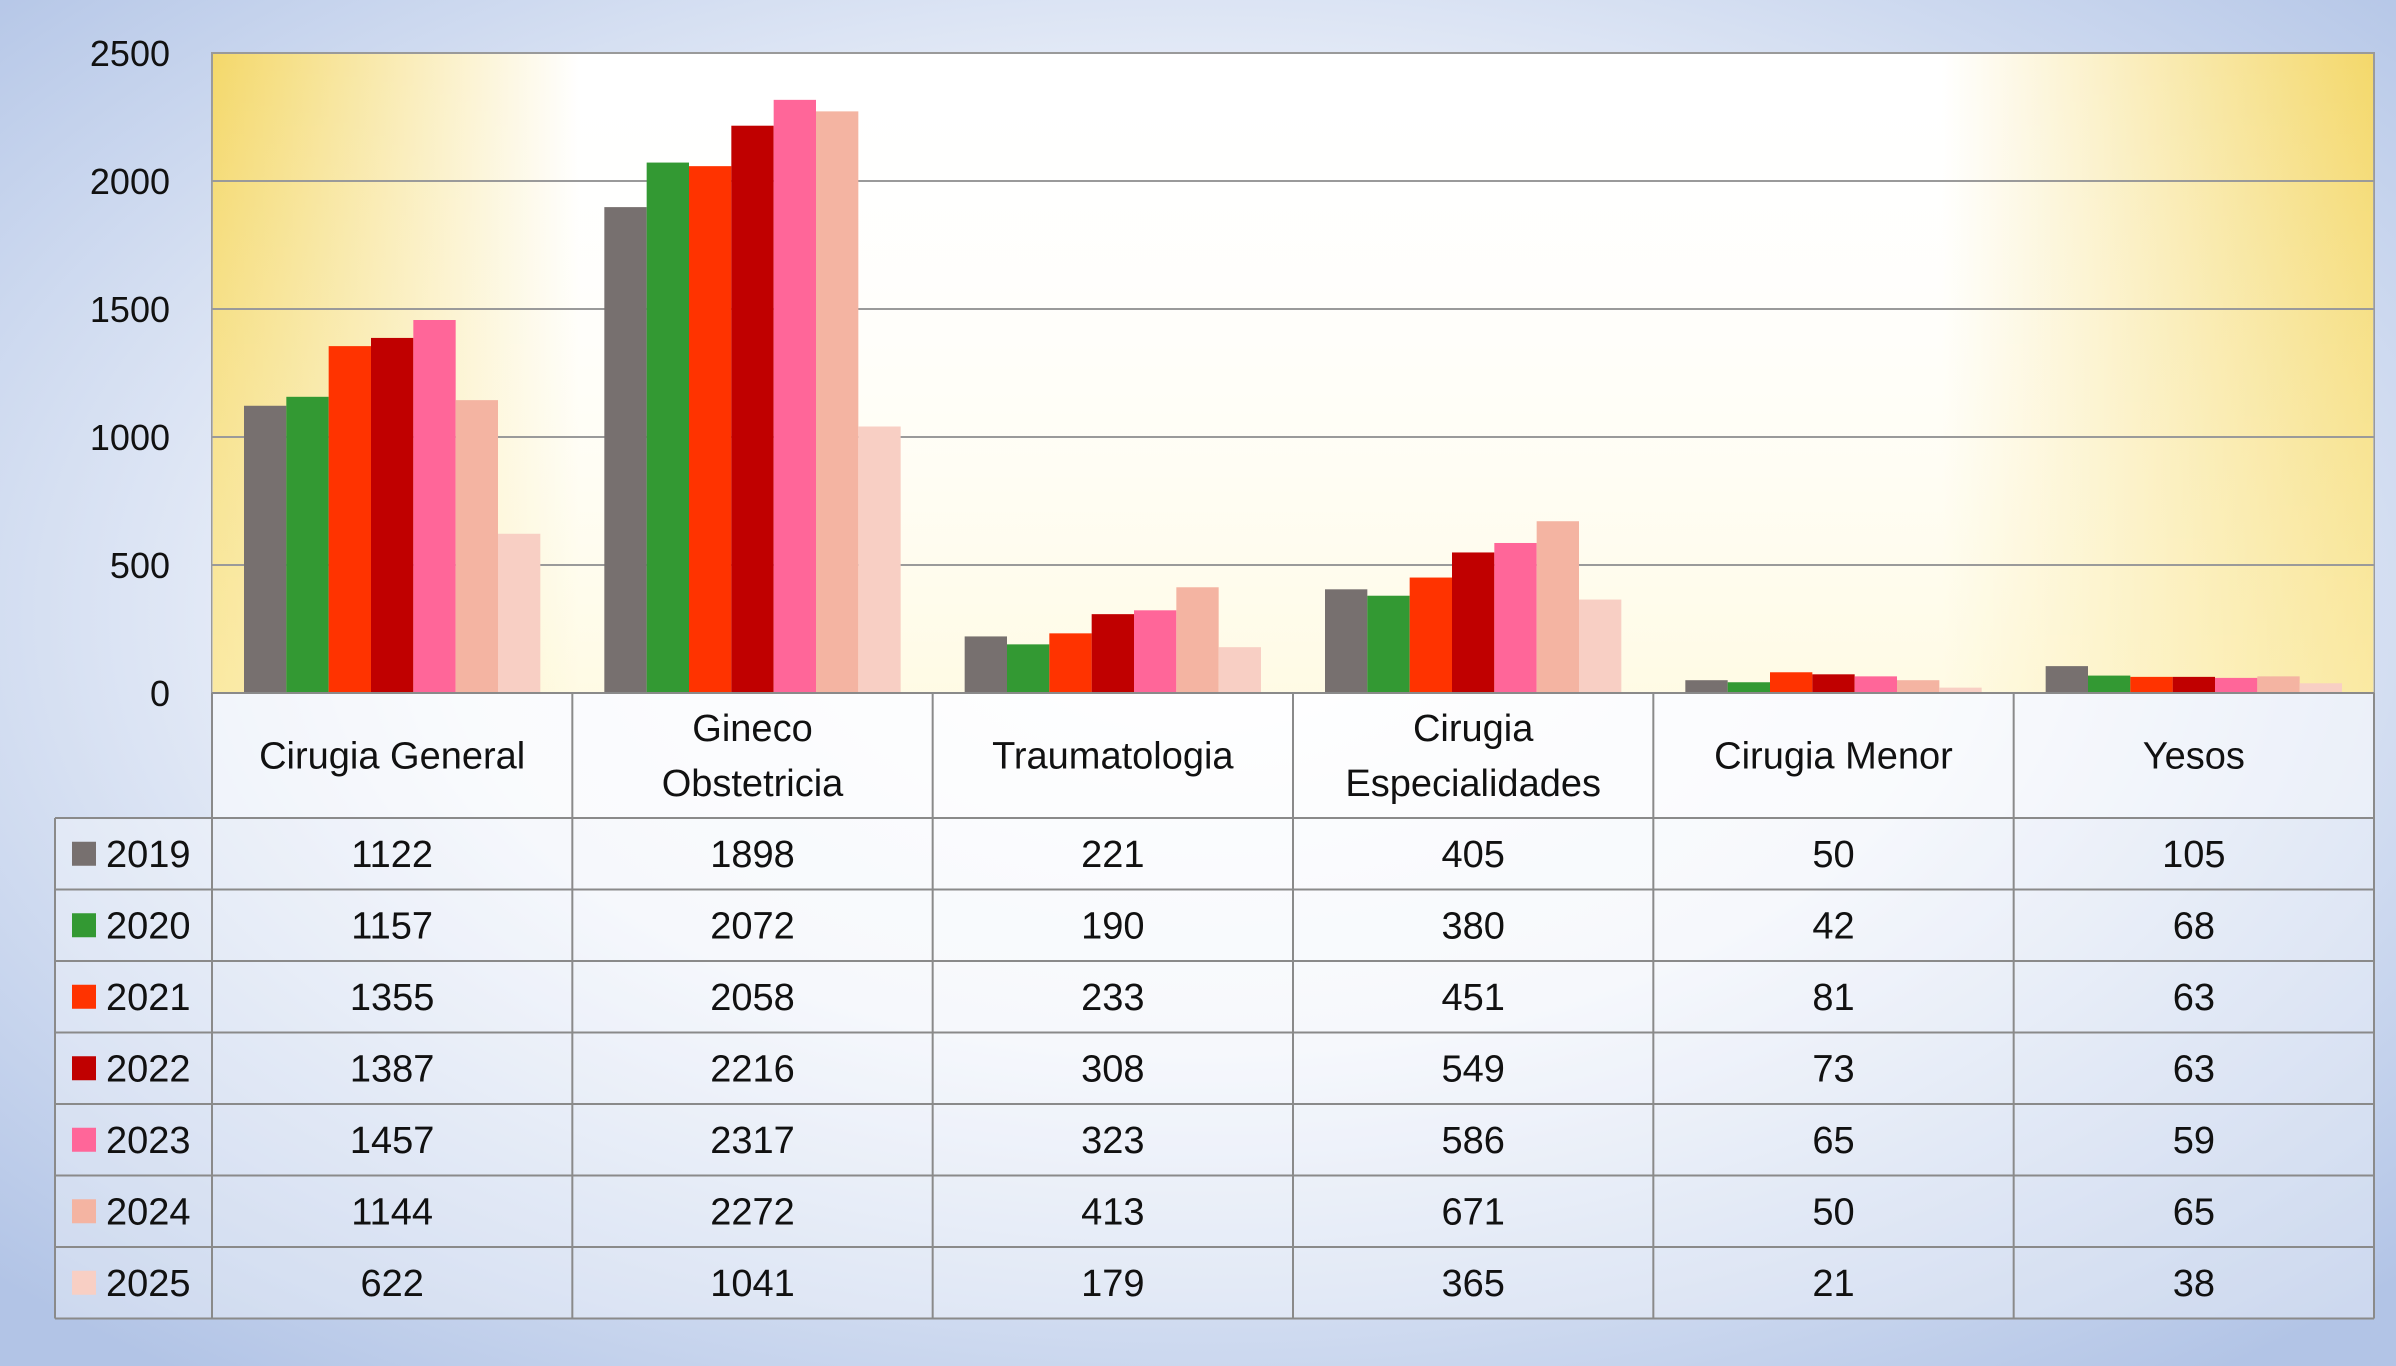 This screenshot has width=2396, height=1366. Describe the element at coordinates (148, 855) in the screenshot. I see `legend-label: 2019` at that location.